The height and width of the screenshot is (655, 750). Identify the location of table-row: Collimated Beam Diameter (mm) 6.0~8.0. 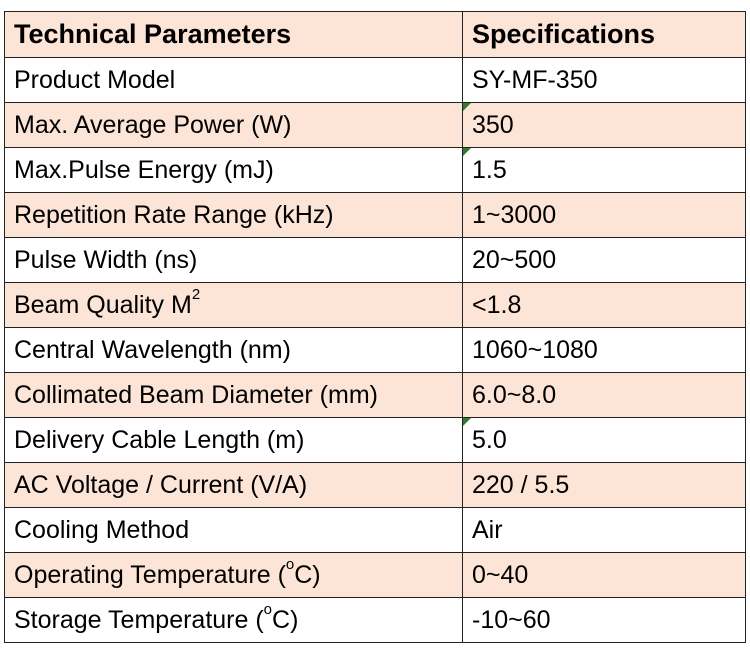
(375, 395).